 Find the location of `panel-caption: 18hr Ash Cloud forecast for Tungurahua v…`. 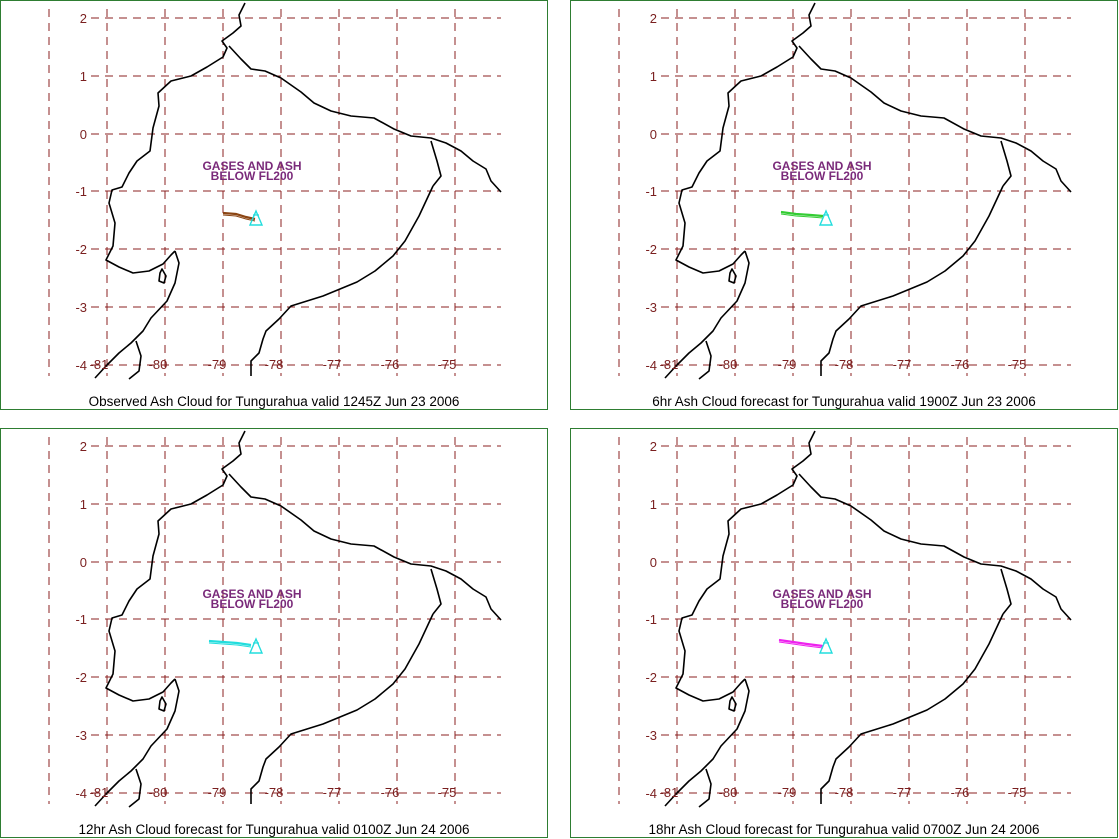

panel-caption: 18hr Ash Cloud forecast for Tungurahua v… is located at coordinates (844, 829).